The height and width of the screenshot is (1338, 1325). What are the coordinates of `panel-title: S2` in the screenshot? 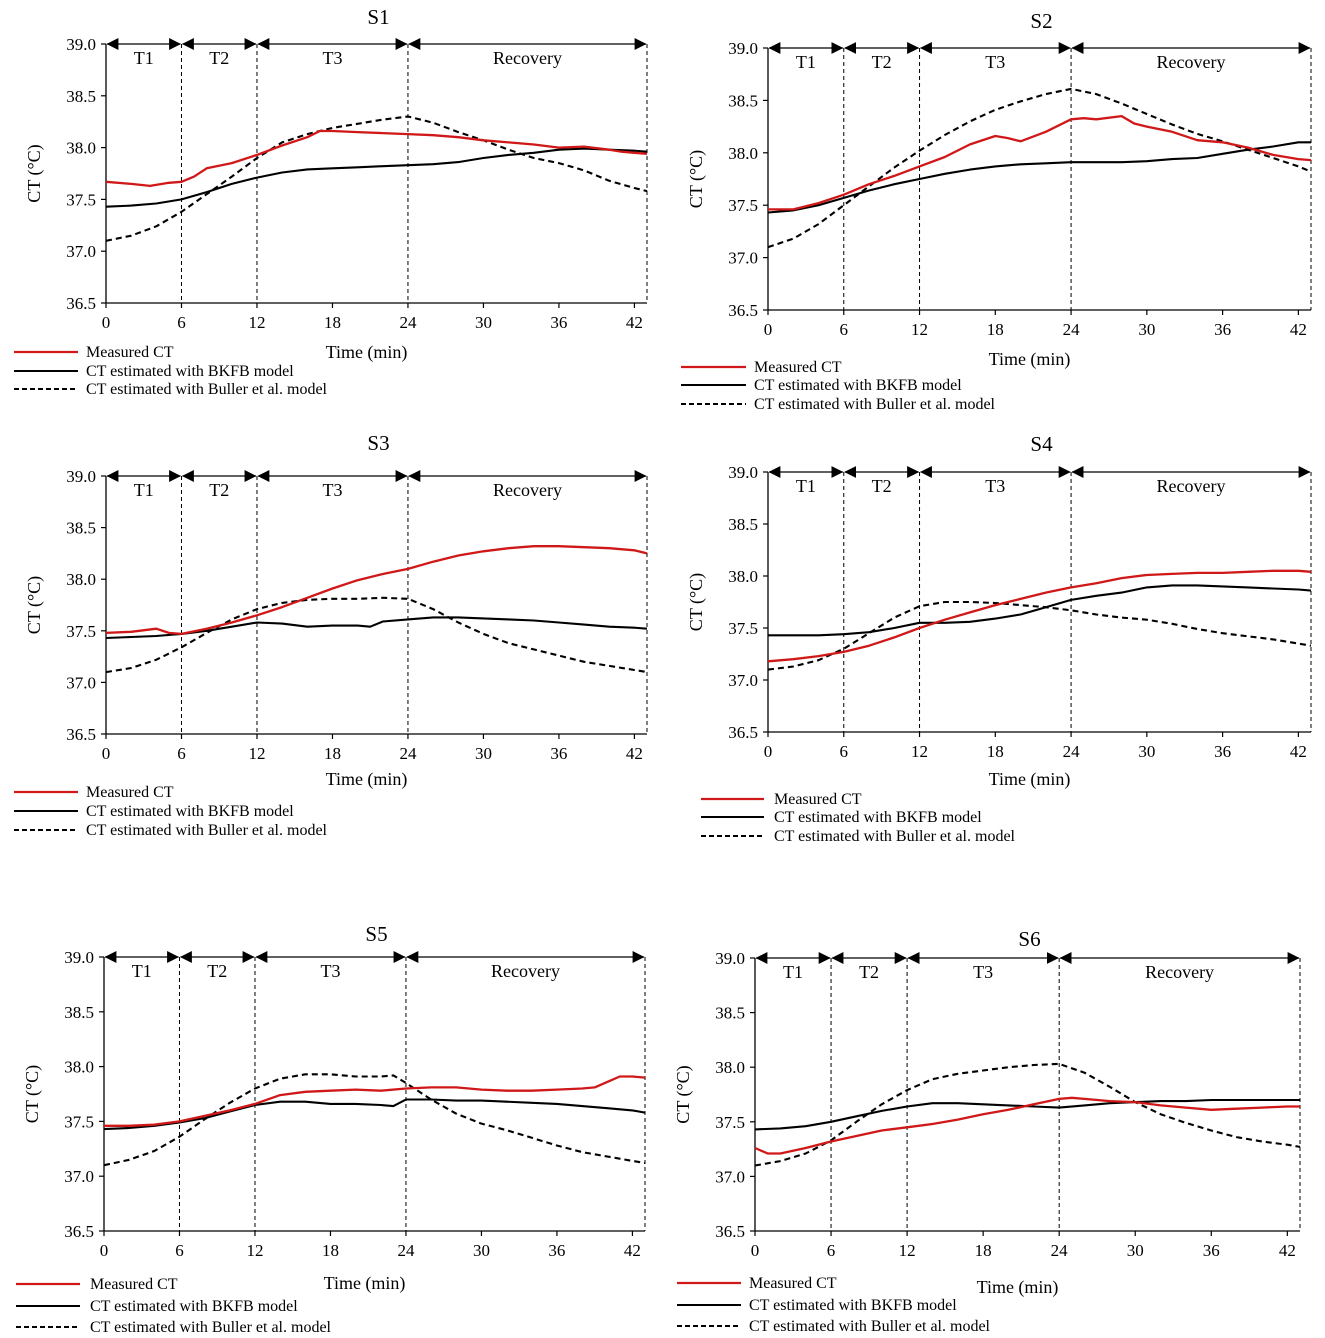 It's located at (1041, 21).